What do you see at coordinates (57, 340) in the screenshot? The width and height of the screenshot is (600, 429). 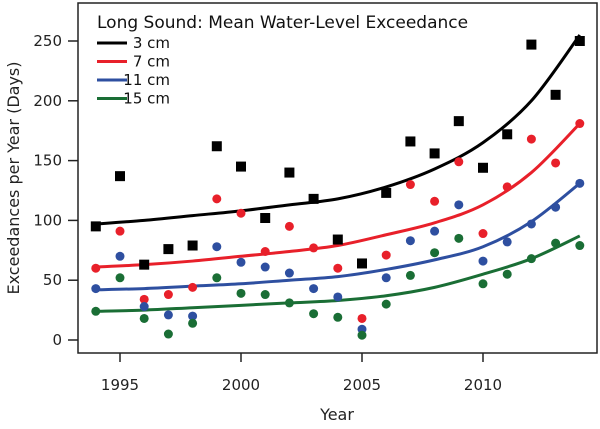 I see `y-tick-label: 0` at bounding box center [57, 340].